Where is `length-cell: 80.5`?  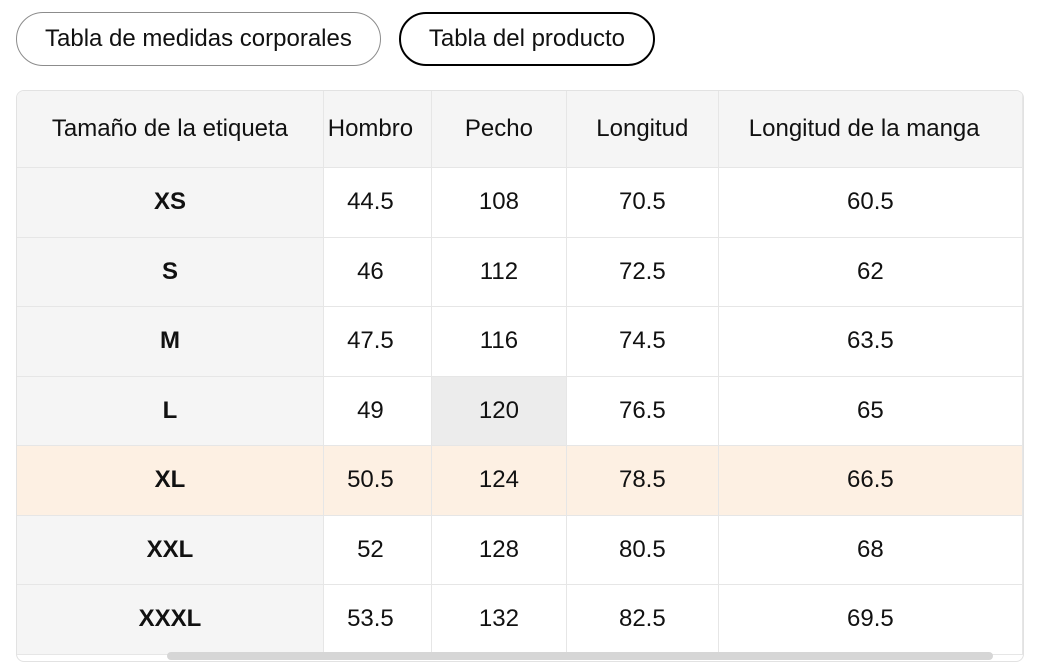
length-cell: 80.5 is located at coordinates (642, 550).